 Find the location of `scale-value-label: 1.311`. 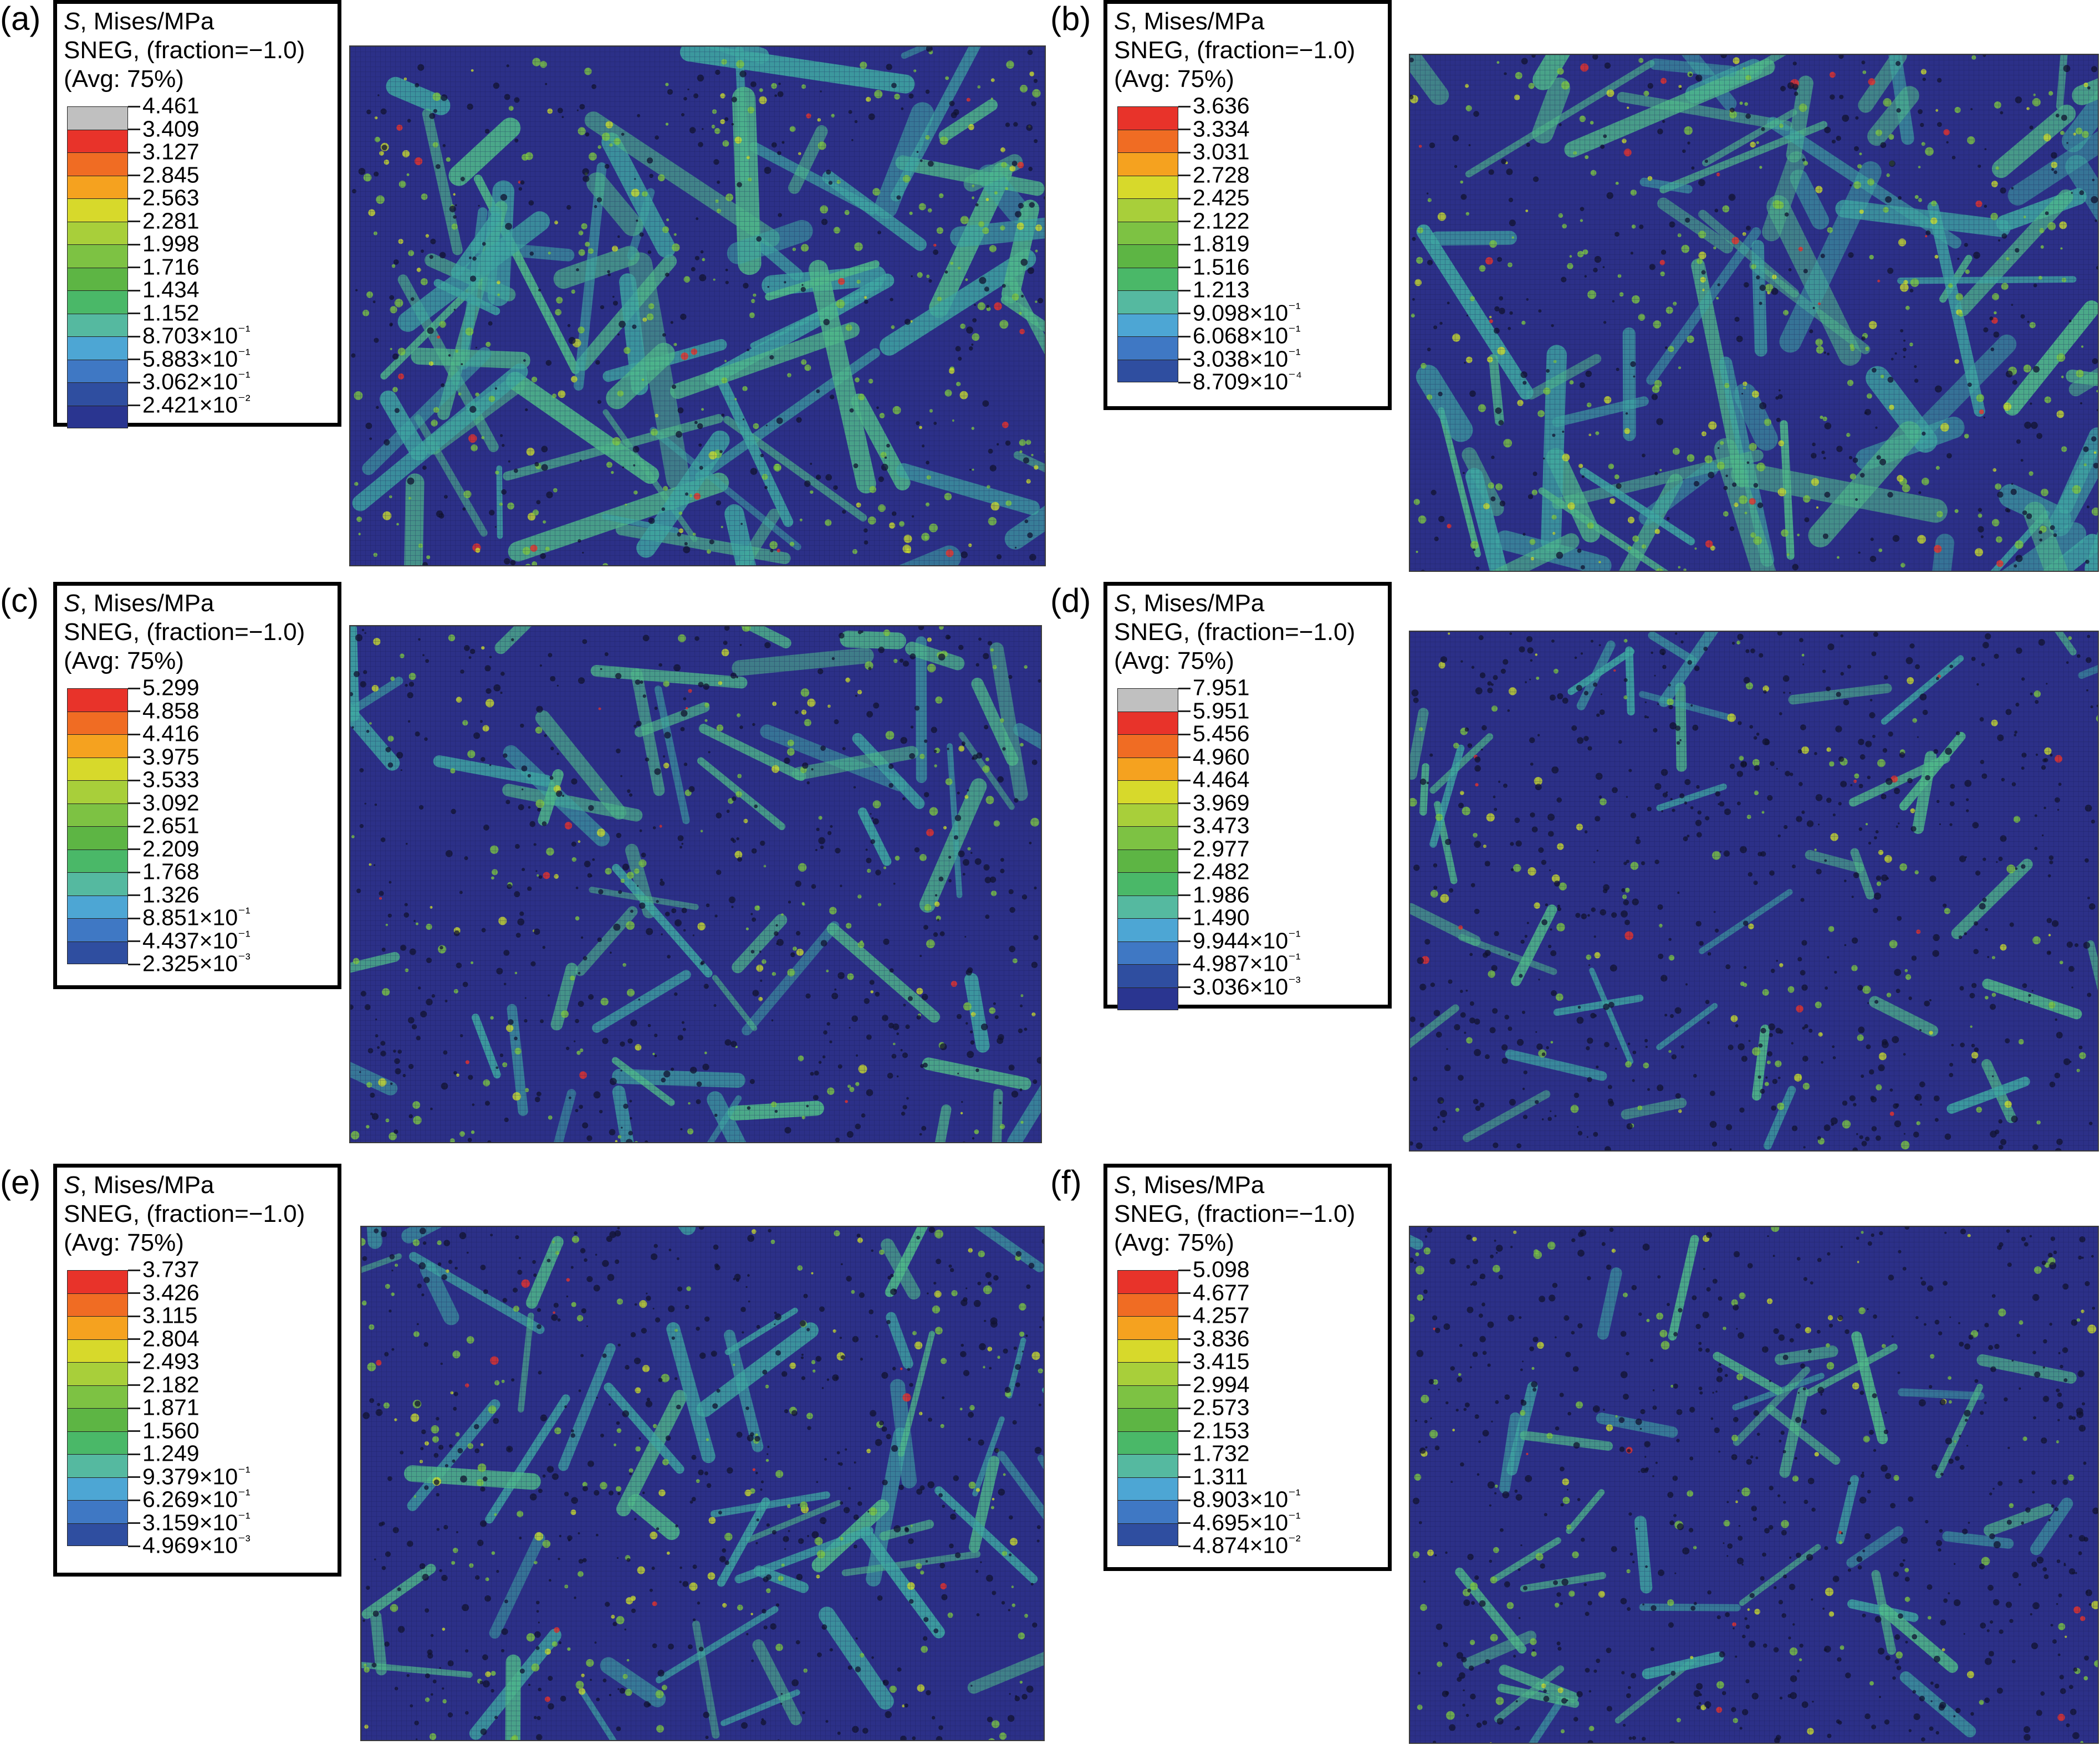

scale-value-label: 1.311 is located at coordinates (1220, 1477).